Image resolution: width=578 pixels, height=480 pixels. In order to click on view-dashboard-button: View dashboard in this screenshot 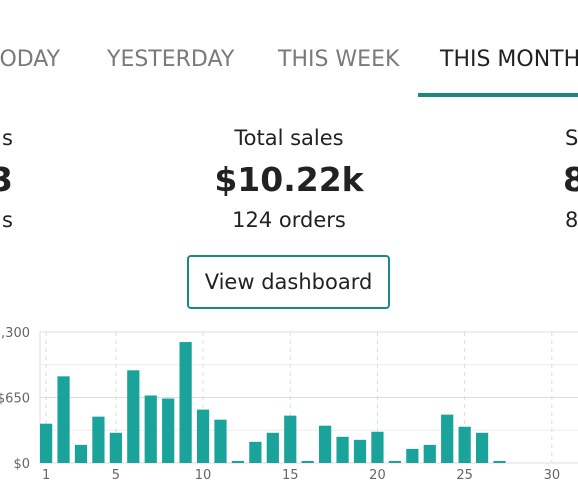, I will do `click(288, 282)`.